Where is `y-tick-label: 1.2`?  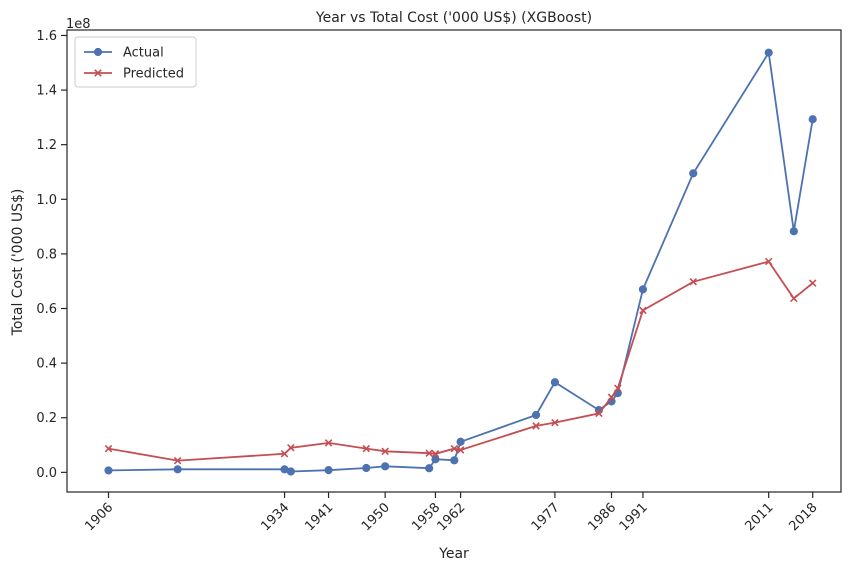
y-tick-label: 1.2 is located at coordinates (46, 145).